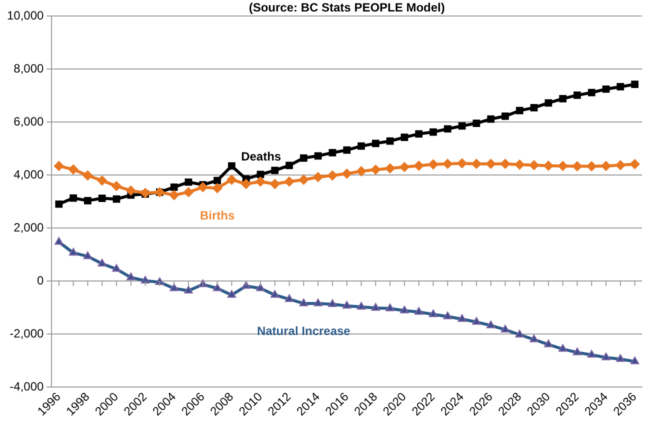 The height and width of the screenshot is (424, 650). Describe the element at coordinates (29, 68) in the screenshot. I see `y-tick-label: 8,000` at that location.